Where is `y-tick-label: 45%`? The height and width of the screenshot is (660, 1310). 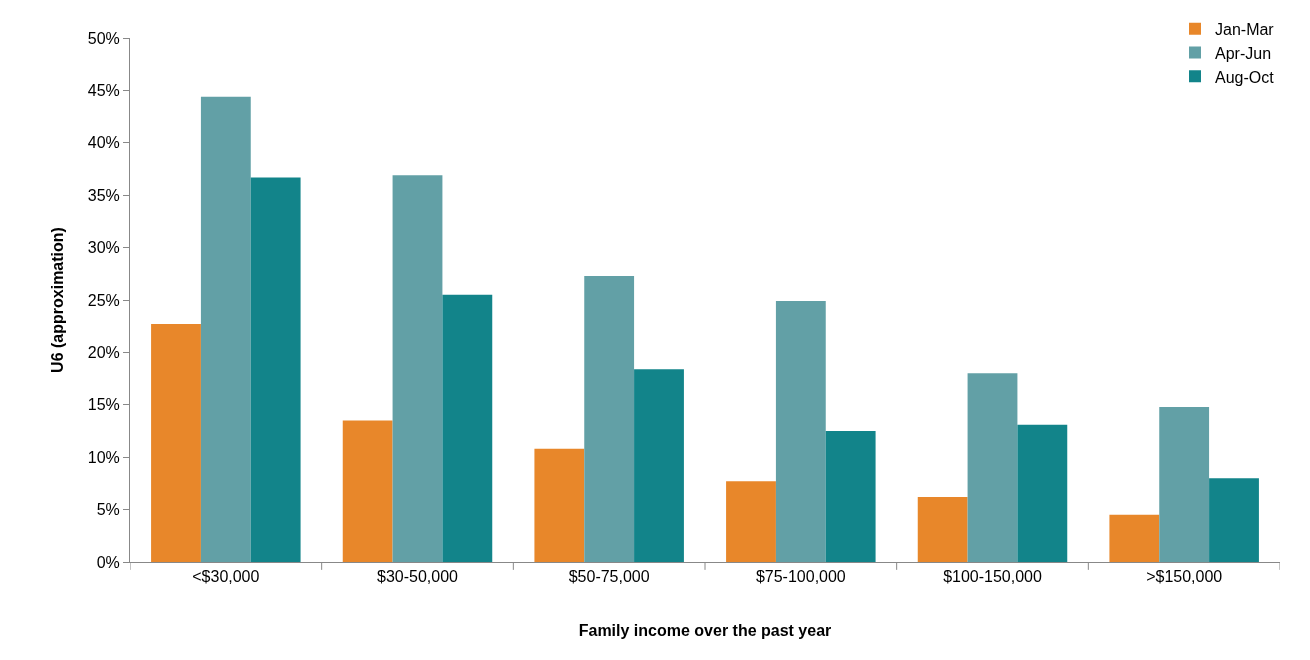
y-tick-label: 45% is located at coordinates (103, 90).